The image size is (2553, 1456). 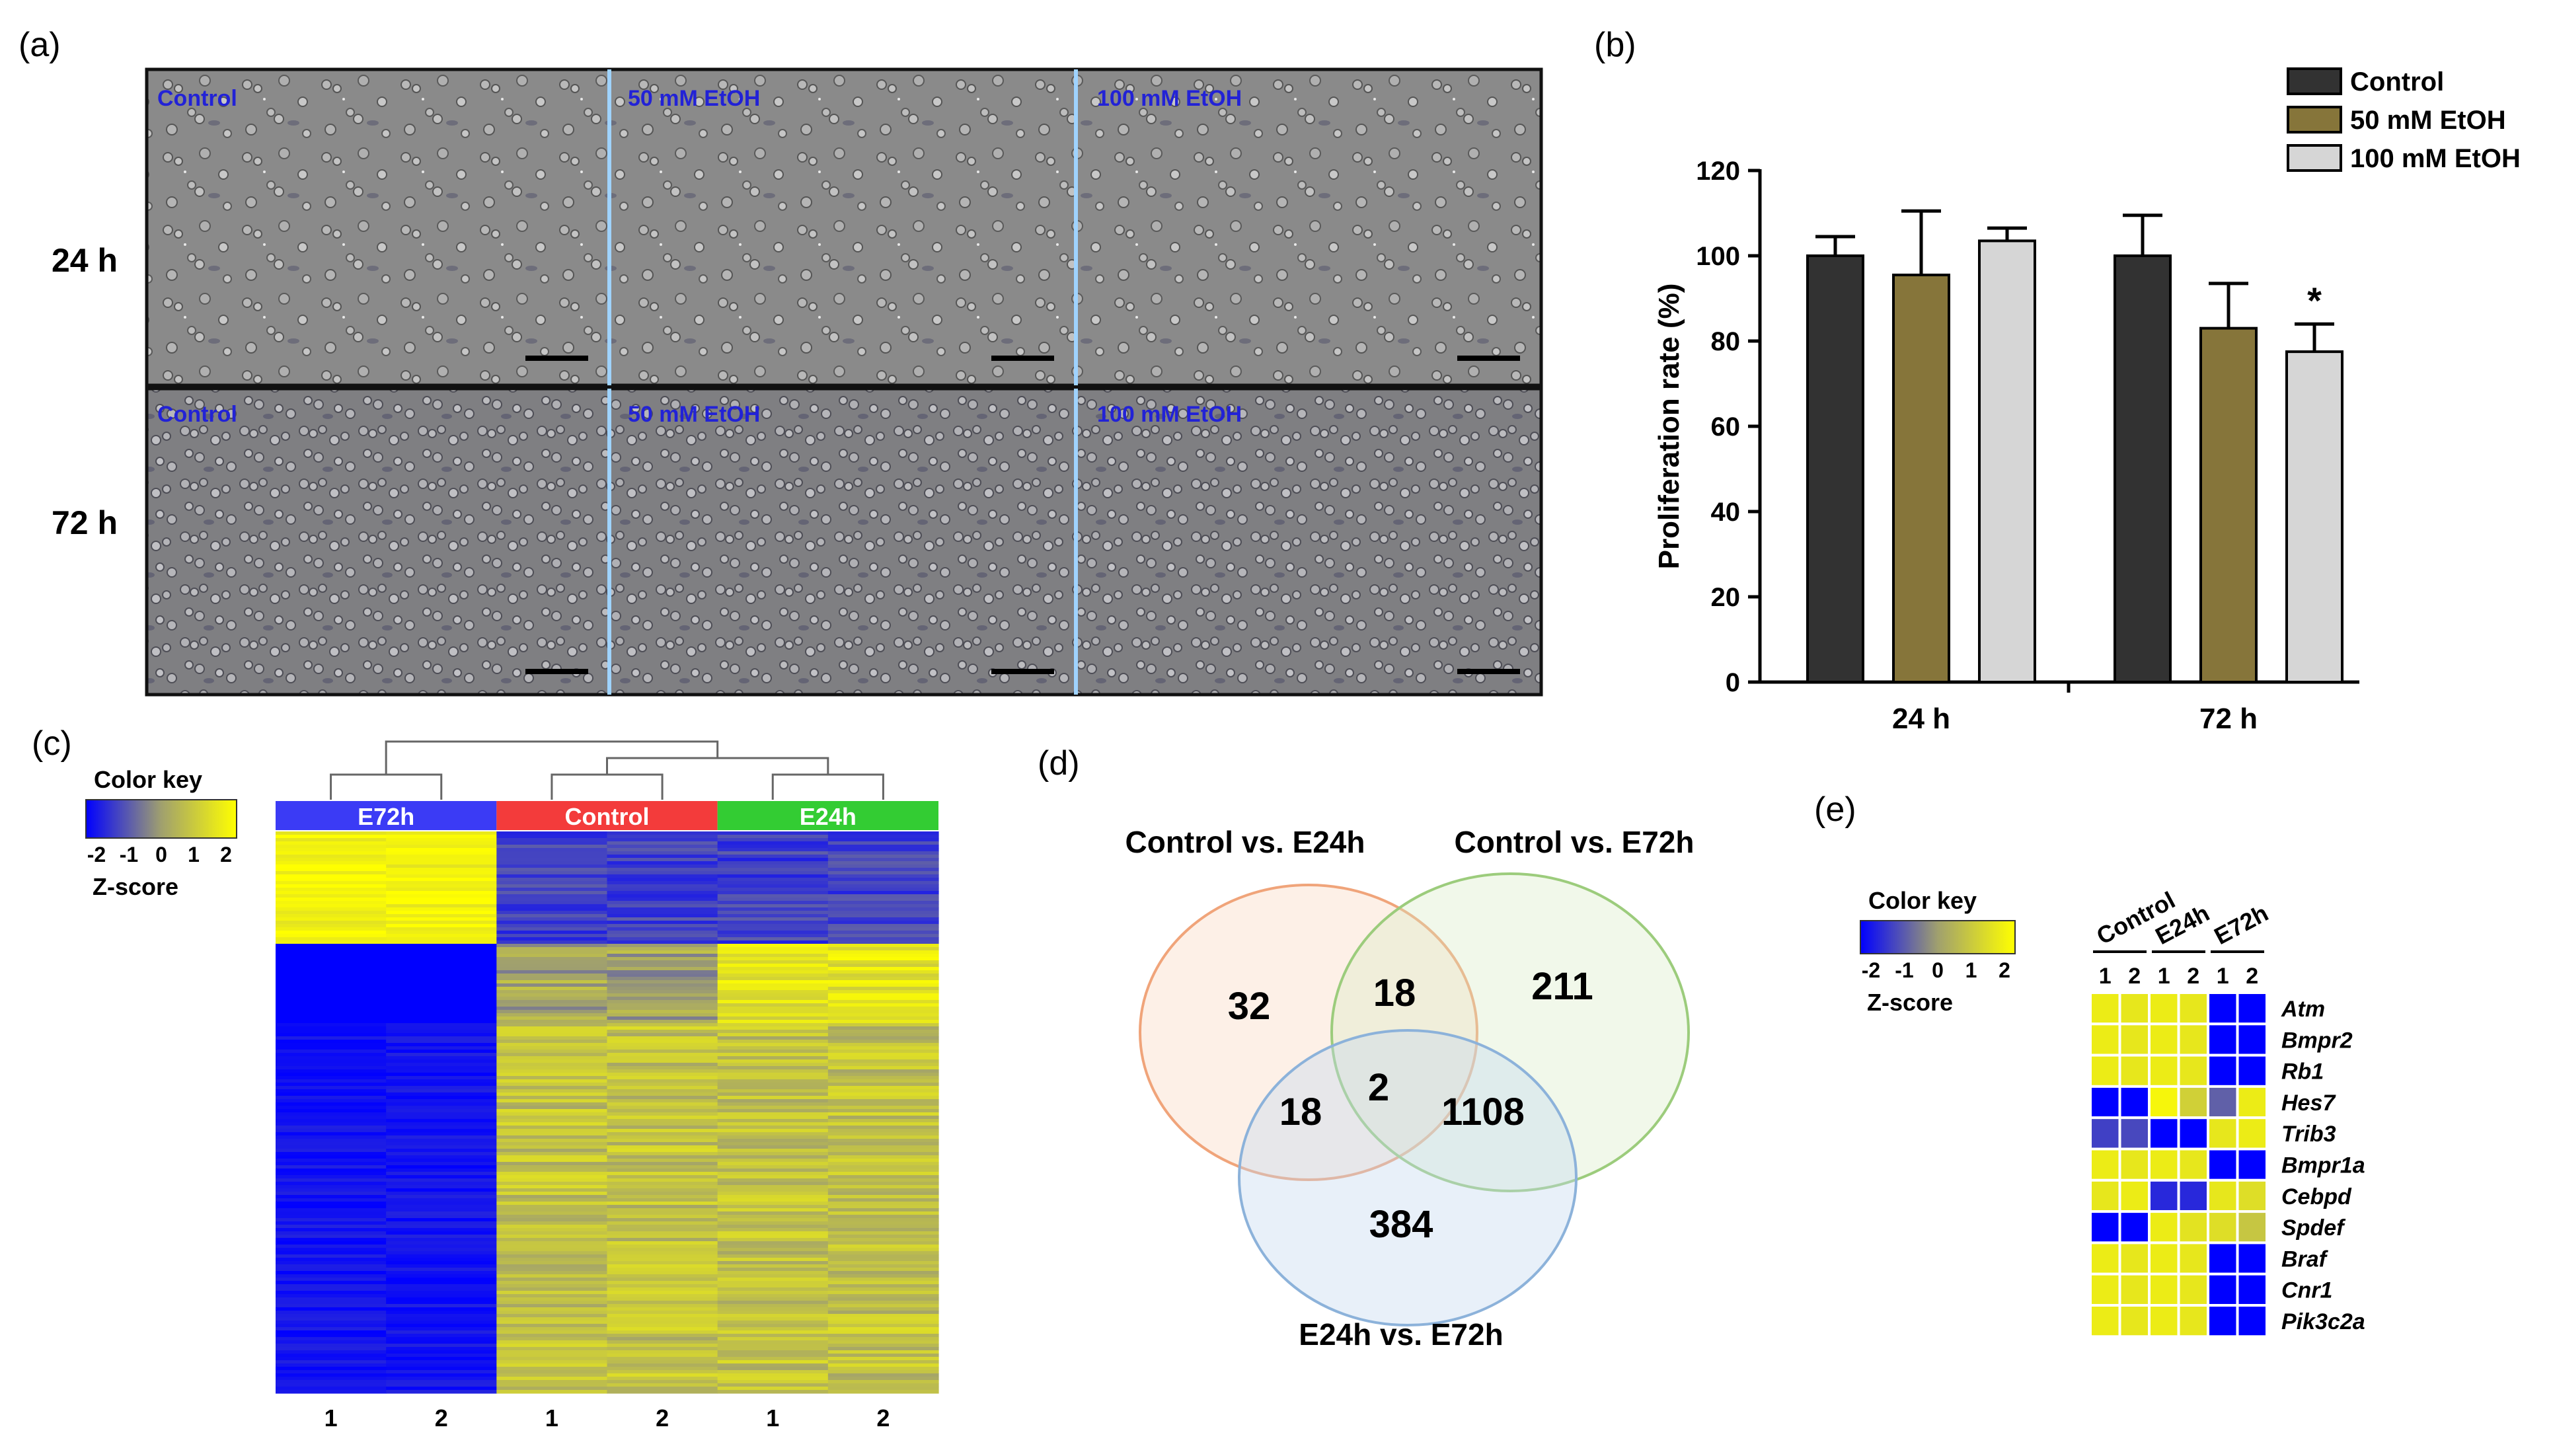 I want to click on scale-bar, so click(x=1022, y=671).